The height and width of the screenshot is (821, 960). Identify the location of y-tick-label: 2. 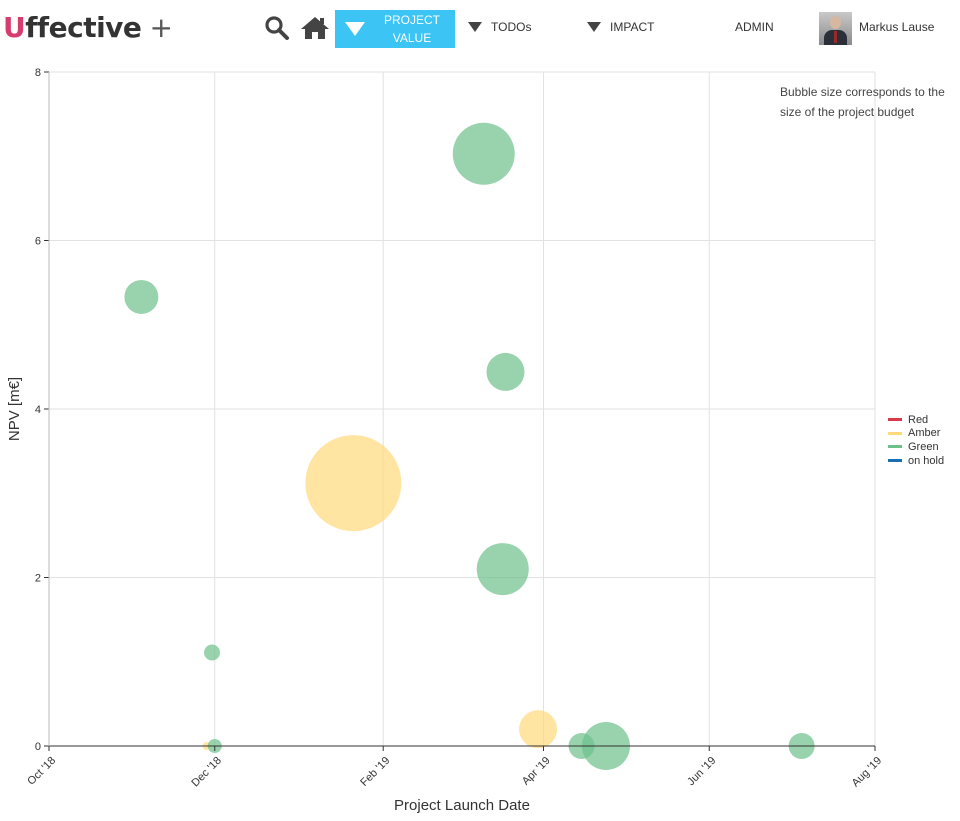
(38, 579).